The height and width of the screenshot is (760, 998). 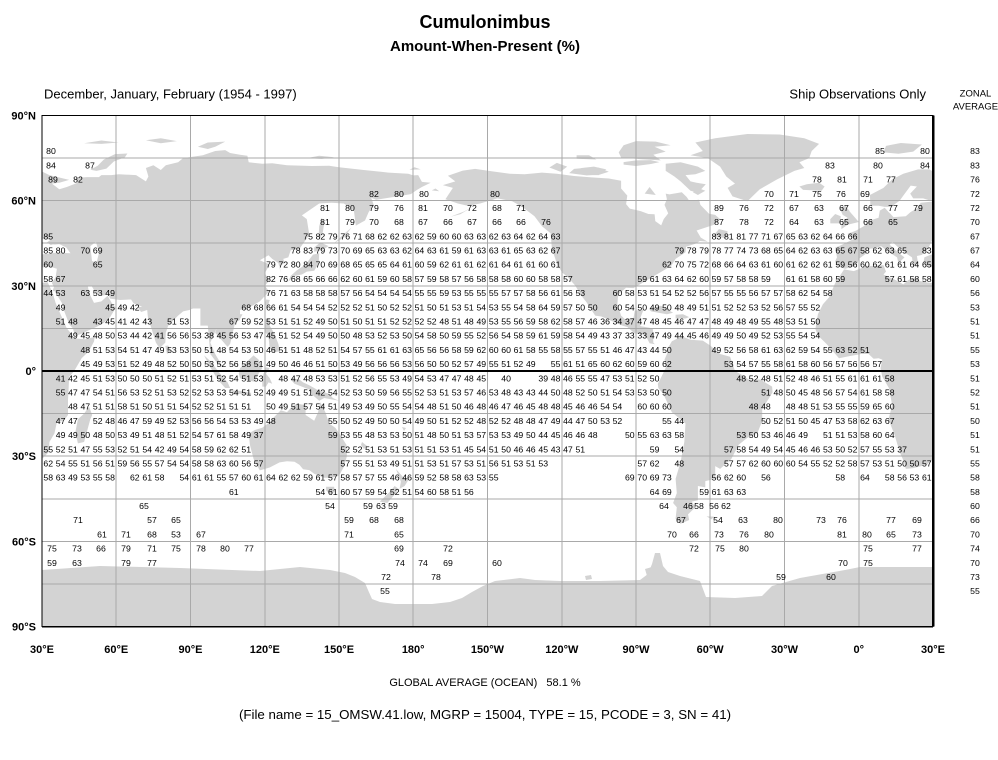 I want to click on svg-text: 74, so click(x=975, y=549).